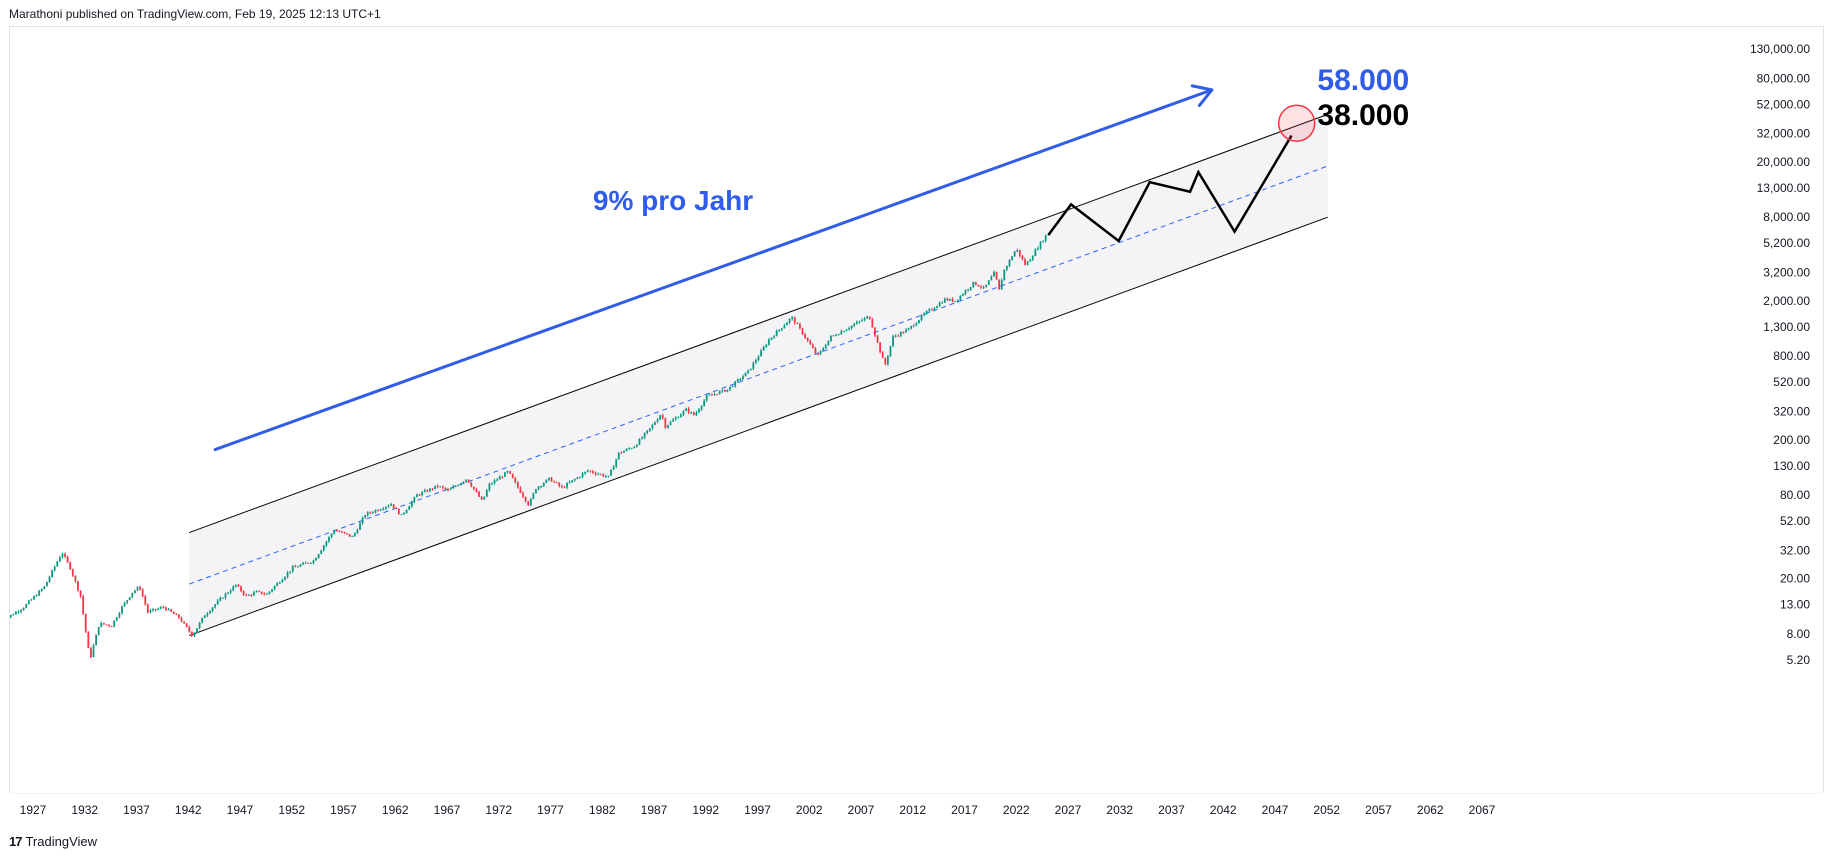  Describe the element at coordinates (498, 810) in the screenshot. I see `time-tick-label: 1972` at that location.